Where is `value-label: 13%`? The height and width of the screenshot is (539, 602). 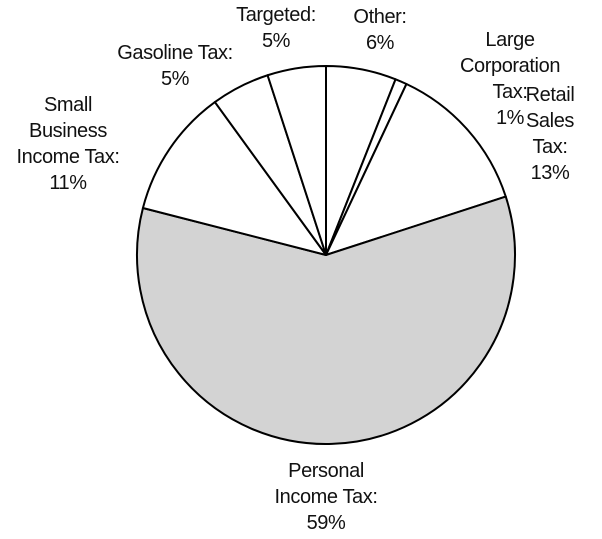 value-label: 13% is located at coordinates (550, 173).